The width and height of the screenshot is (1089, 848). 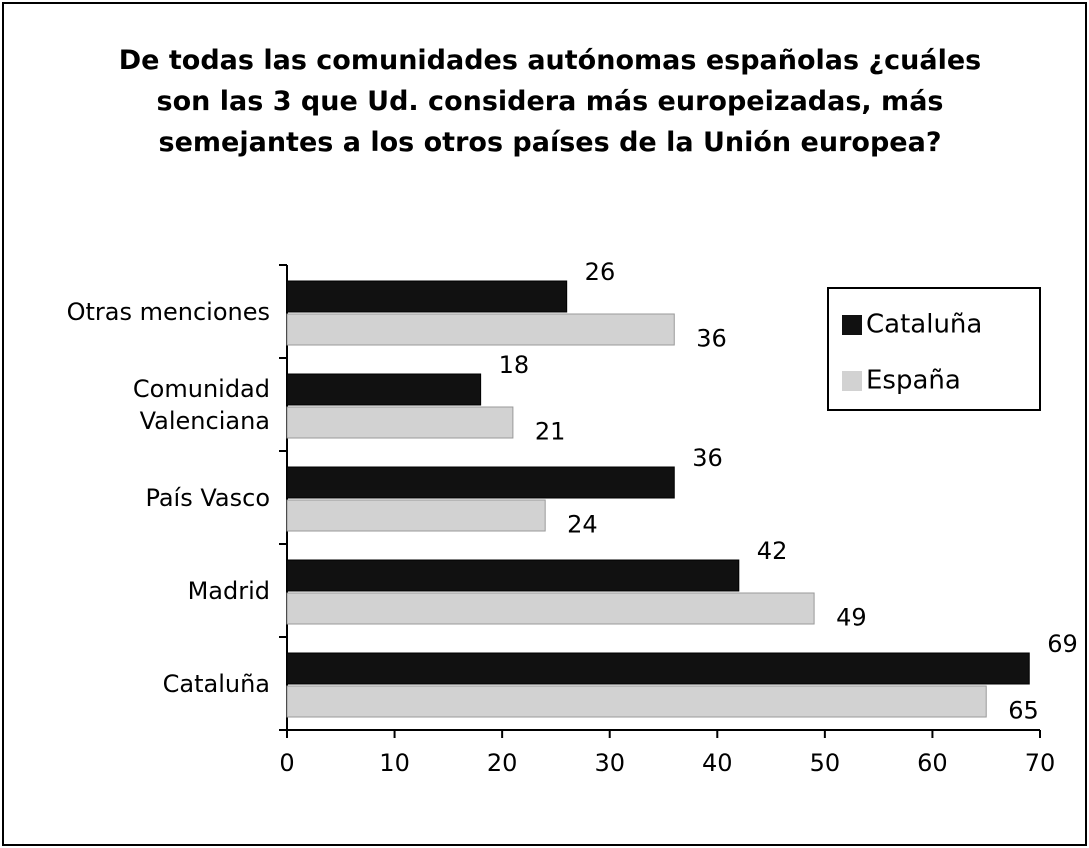 What do you see at coordinates (600, 272) in the screenshot?
I see `data-label: 26` at bounding box center [600, 272].